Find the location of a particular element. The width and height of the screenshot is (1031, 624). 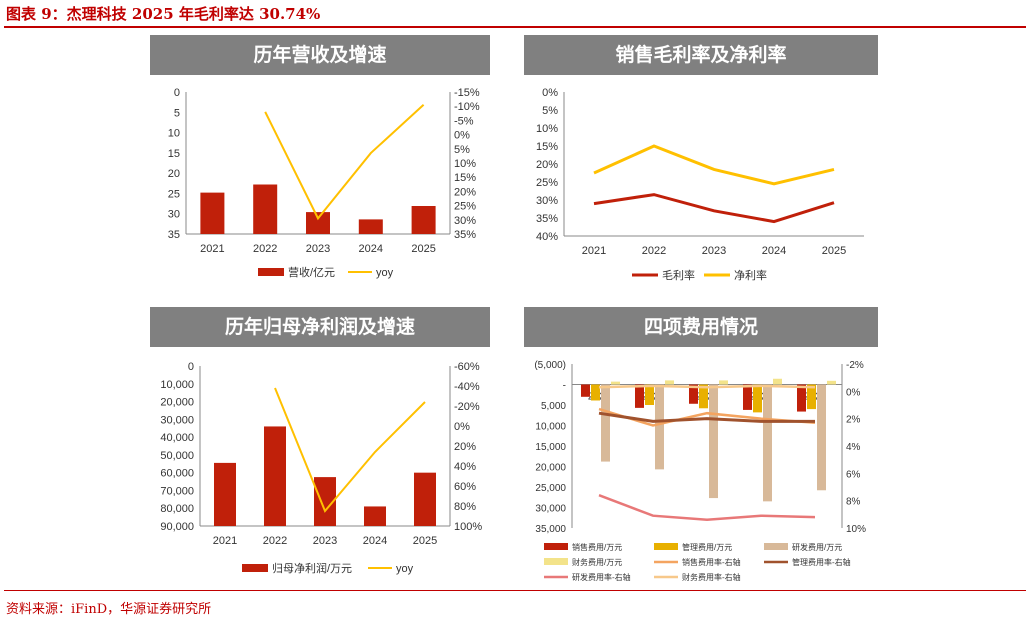

panel-margin: 销售毛利率及净利率 is located at coordinates (701, 162).